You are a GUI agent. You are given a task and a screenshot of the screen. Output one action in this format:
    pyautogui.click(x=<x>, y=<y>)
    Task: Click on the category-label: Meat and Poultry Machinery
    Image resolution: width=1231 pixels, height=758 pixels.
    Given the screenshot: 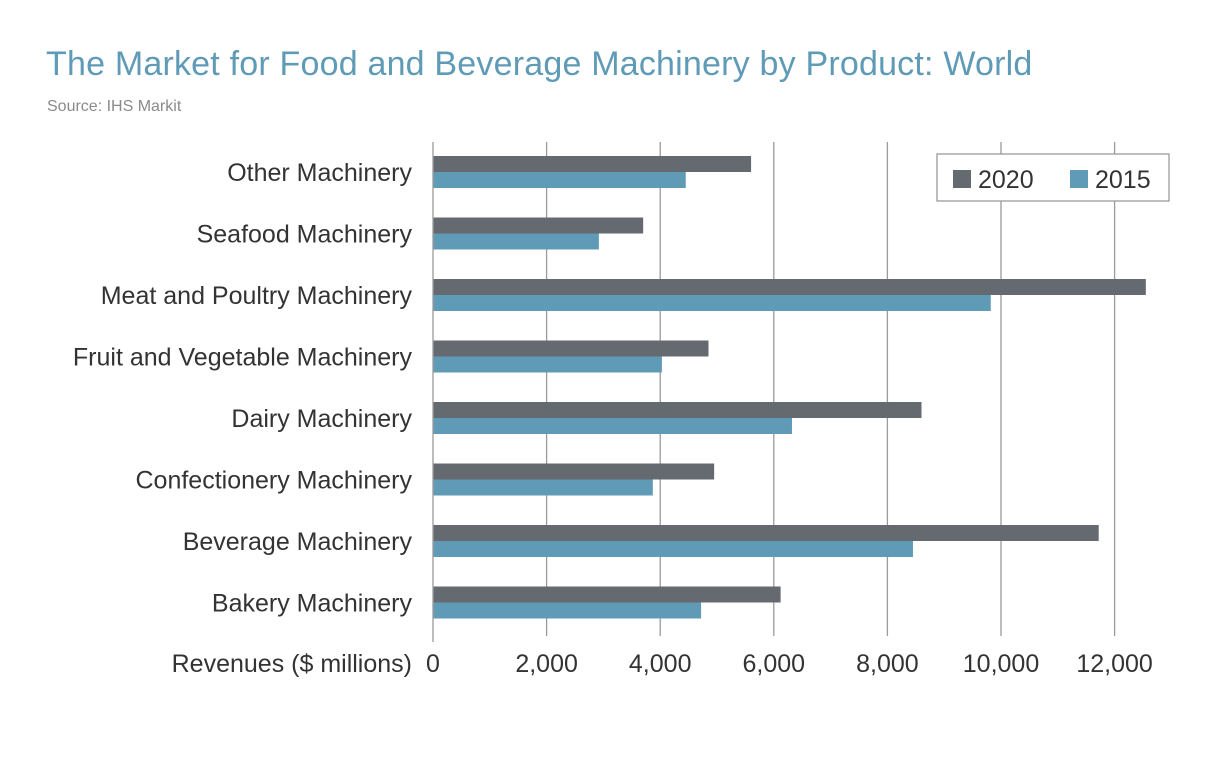 What is the action you would take?
    pyautogui.click(x=257, y=296)
    